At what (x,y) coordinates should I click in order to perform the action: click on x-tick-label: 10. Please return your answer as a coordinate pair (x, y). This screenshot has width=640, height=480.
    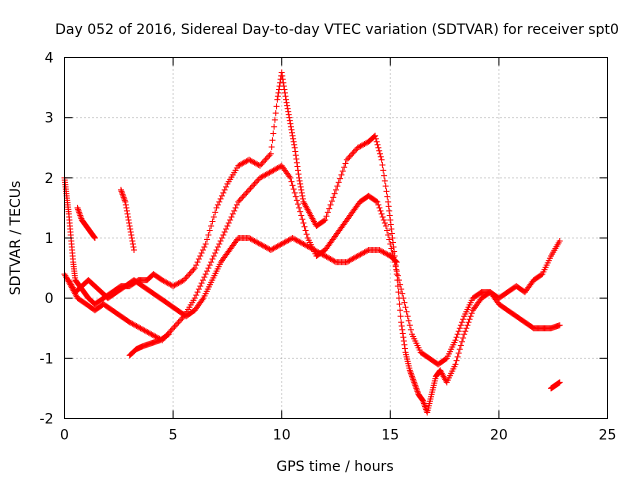
    Looking at the image, I should click on (282, 436).